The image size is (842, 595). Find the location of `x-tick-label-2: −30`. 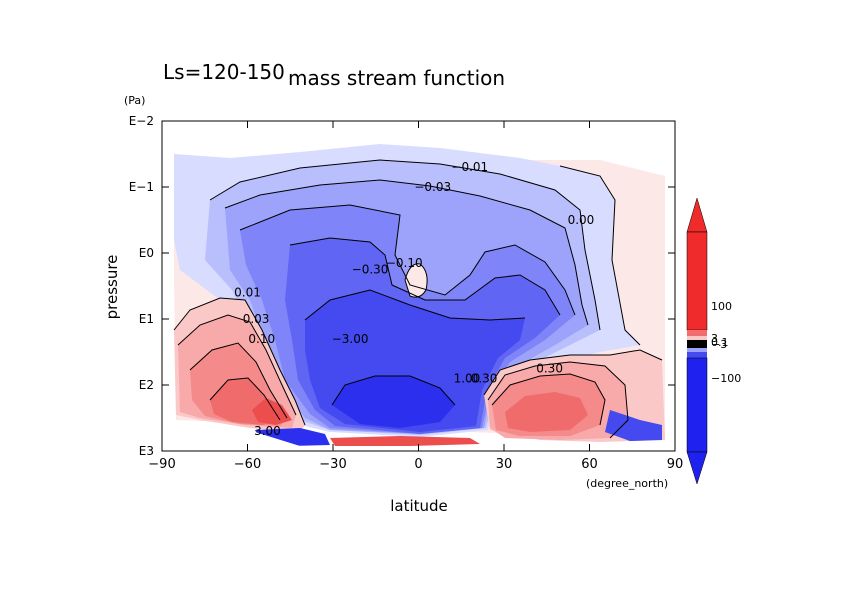

x-tick-label-2: −30 is located at coordinates (332, 464).